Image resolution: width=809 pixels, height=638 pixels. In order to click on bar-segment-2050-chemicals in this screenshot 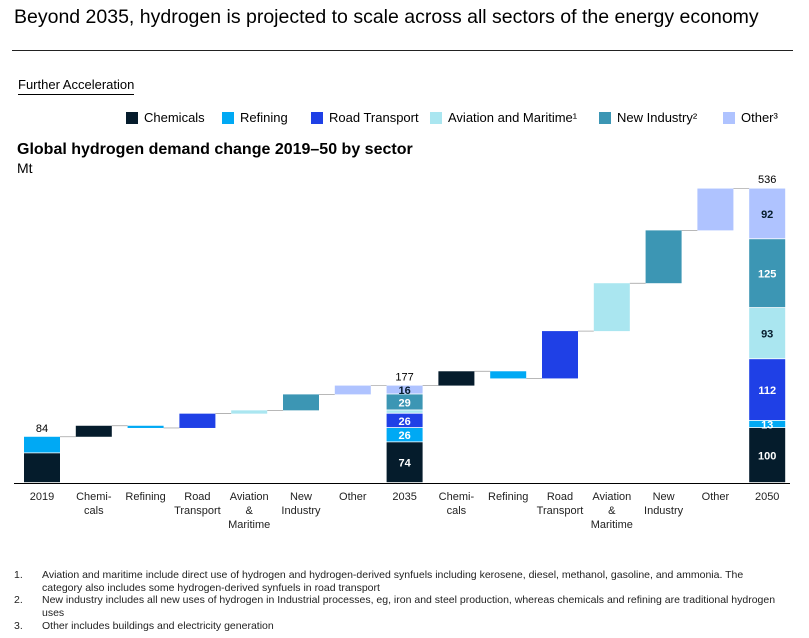, I will do `click(767, 455)`.